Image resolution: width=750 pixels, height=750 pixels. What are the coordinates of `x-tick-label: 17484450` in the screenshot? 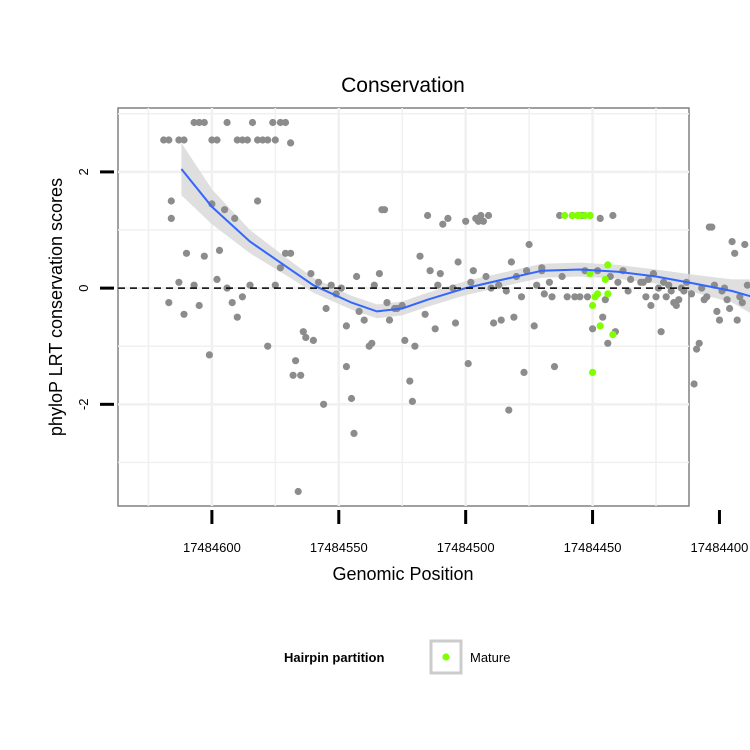 It's located at (593, 547).